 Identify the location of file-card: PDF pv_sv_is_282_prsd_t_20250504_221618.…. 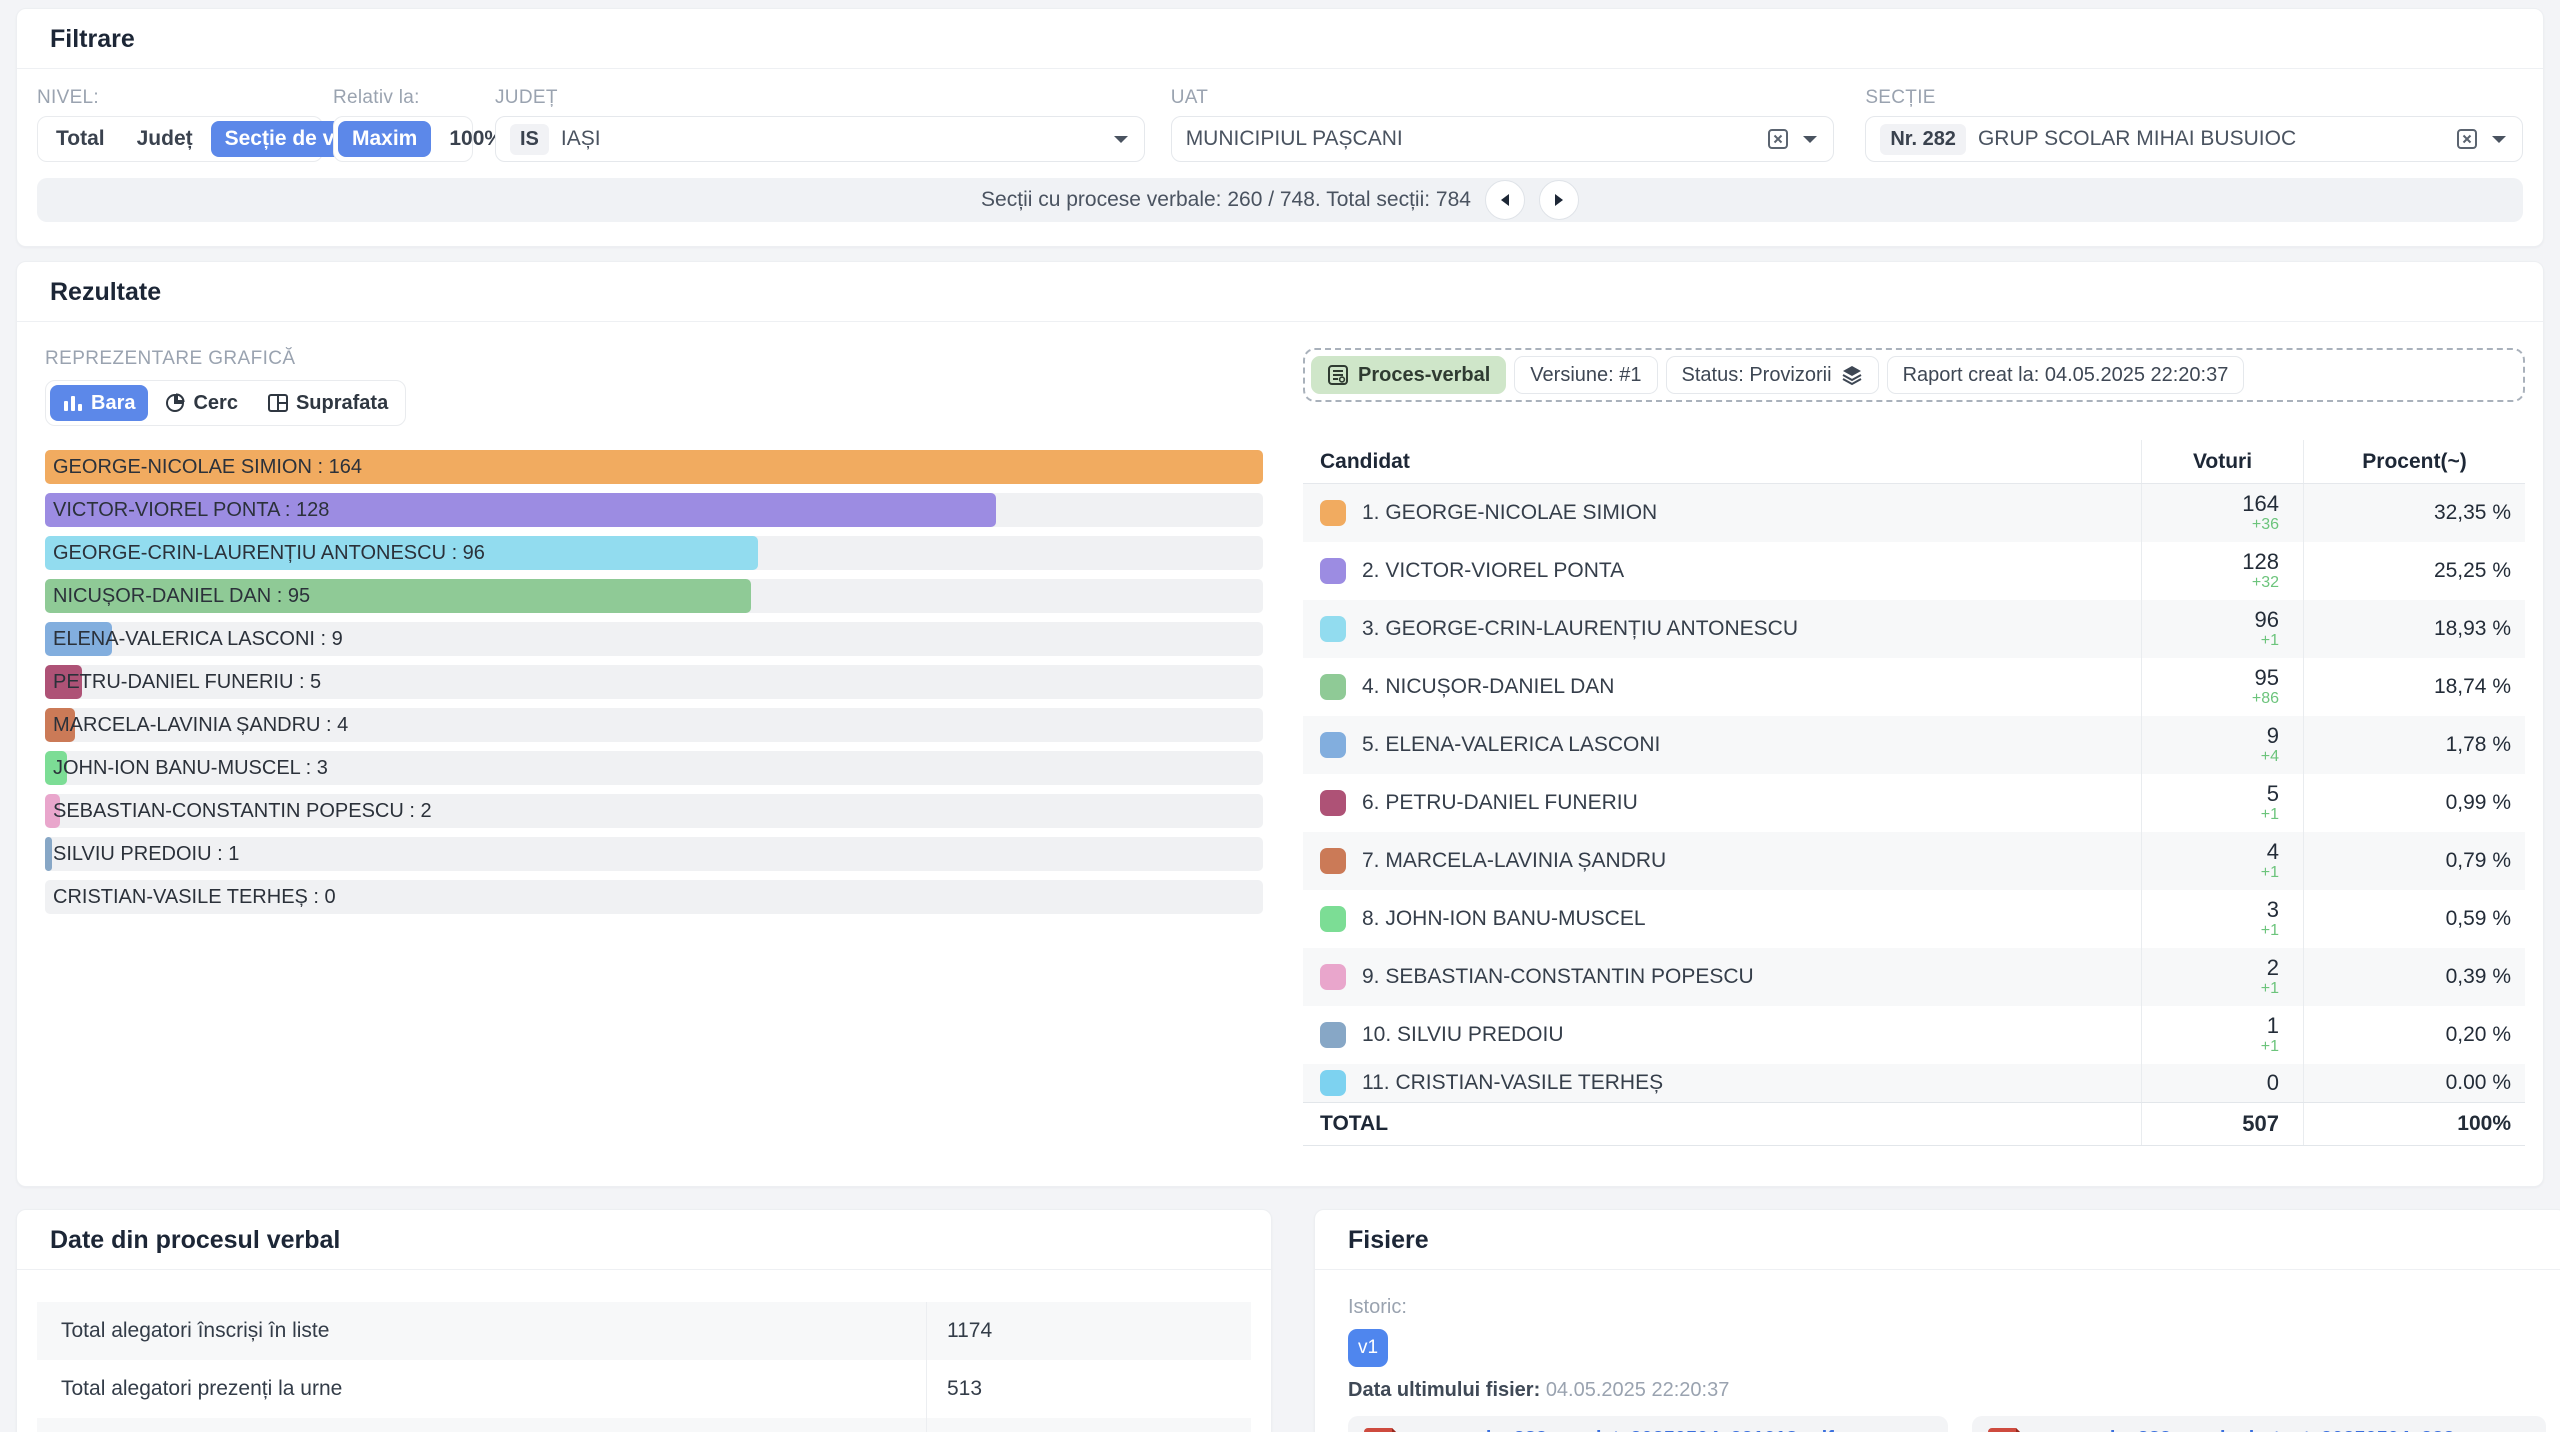
(1648, 1424).